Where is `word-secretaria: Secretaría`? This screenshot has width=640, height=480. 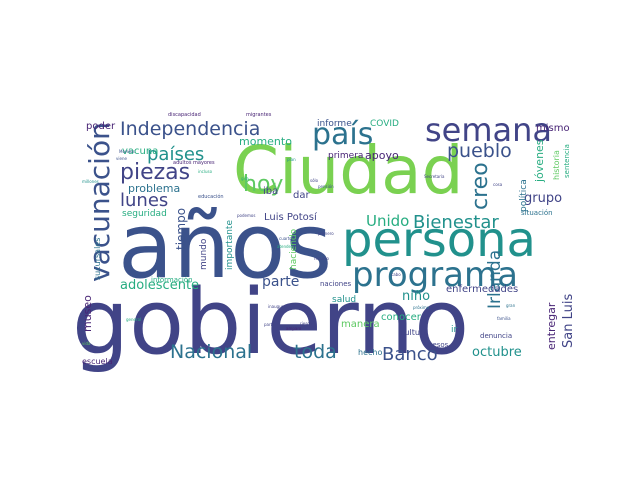
word-secretaria: Secretaría is located at coordinates (434, 176).